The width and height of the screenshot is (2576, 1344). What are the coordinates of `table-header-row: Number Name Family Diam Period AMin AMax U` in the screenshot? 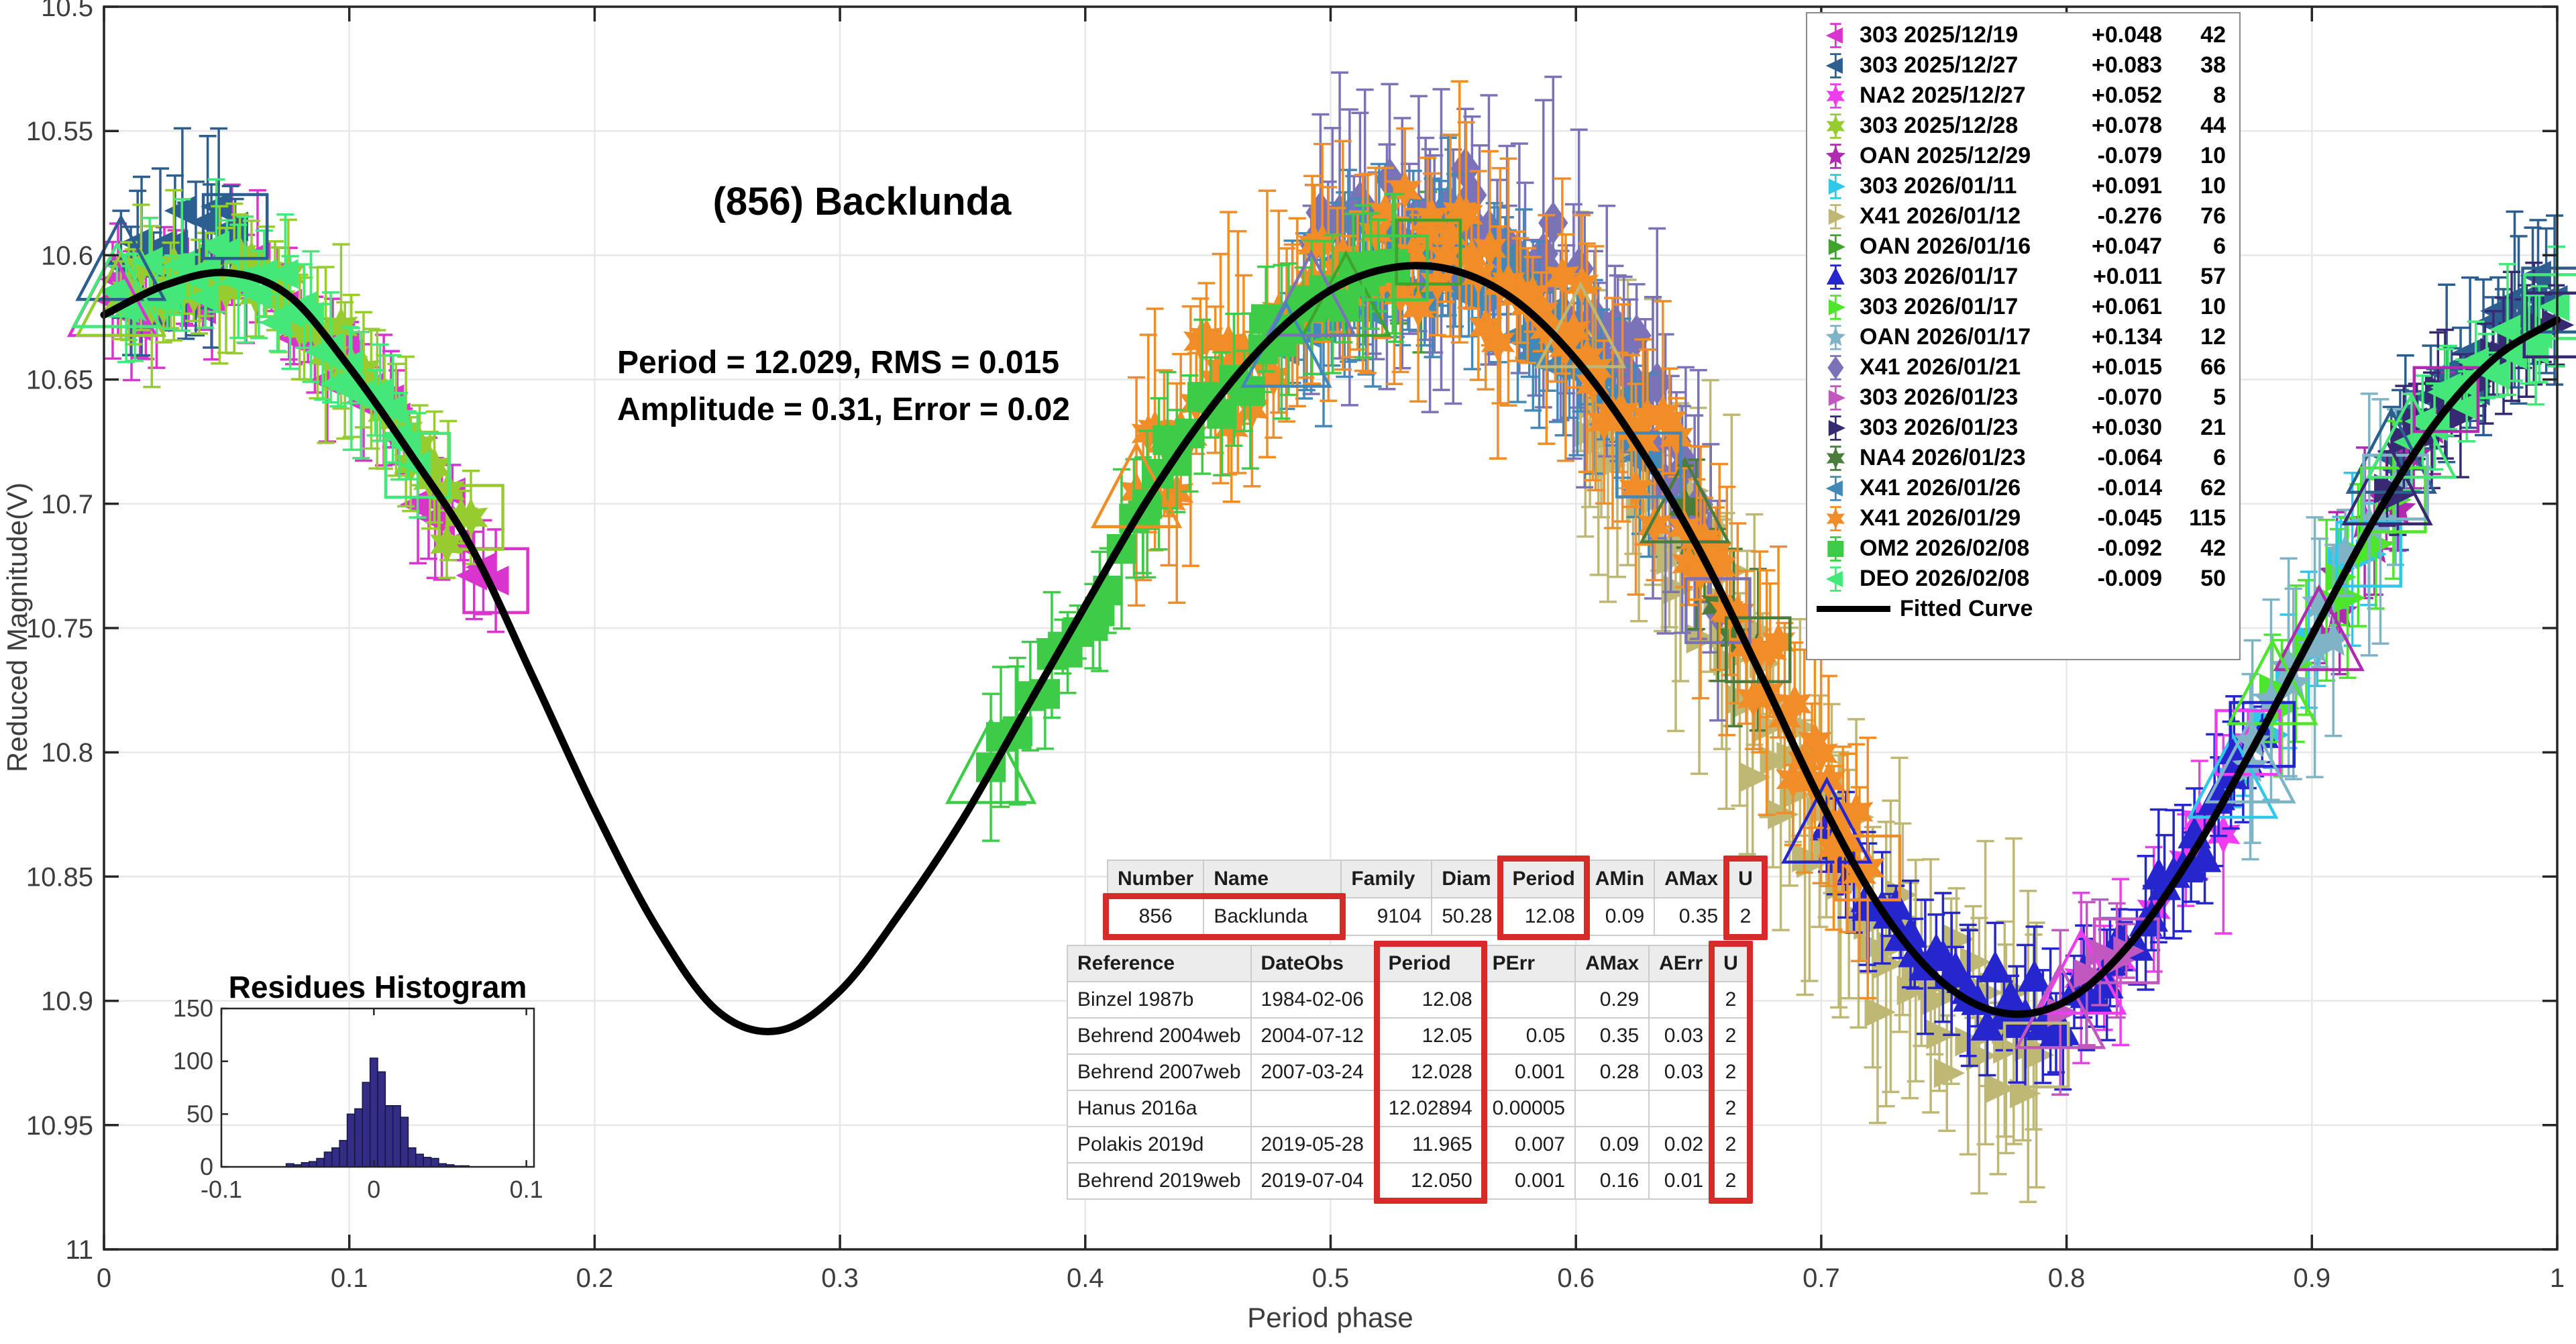 It's located at (1435, 879).